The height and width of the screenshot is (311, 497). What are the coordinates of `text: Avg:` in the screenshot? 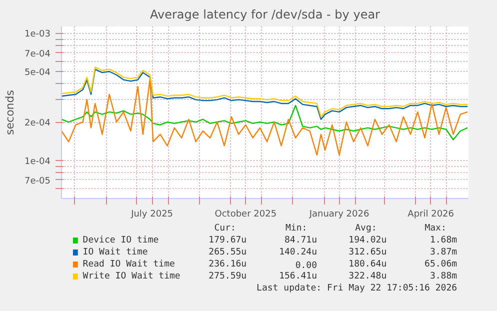 It's located at (366, 229).